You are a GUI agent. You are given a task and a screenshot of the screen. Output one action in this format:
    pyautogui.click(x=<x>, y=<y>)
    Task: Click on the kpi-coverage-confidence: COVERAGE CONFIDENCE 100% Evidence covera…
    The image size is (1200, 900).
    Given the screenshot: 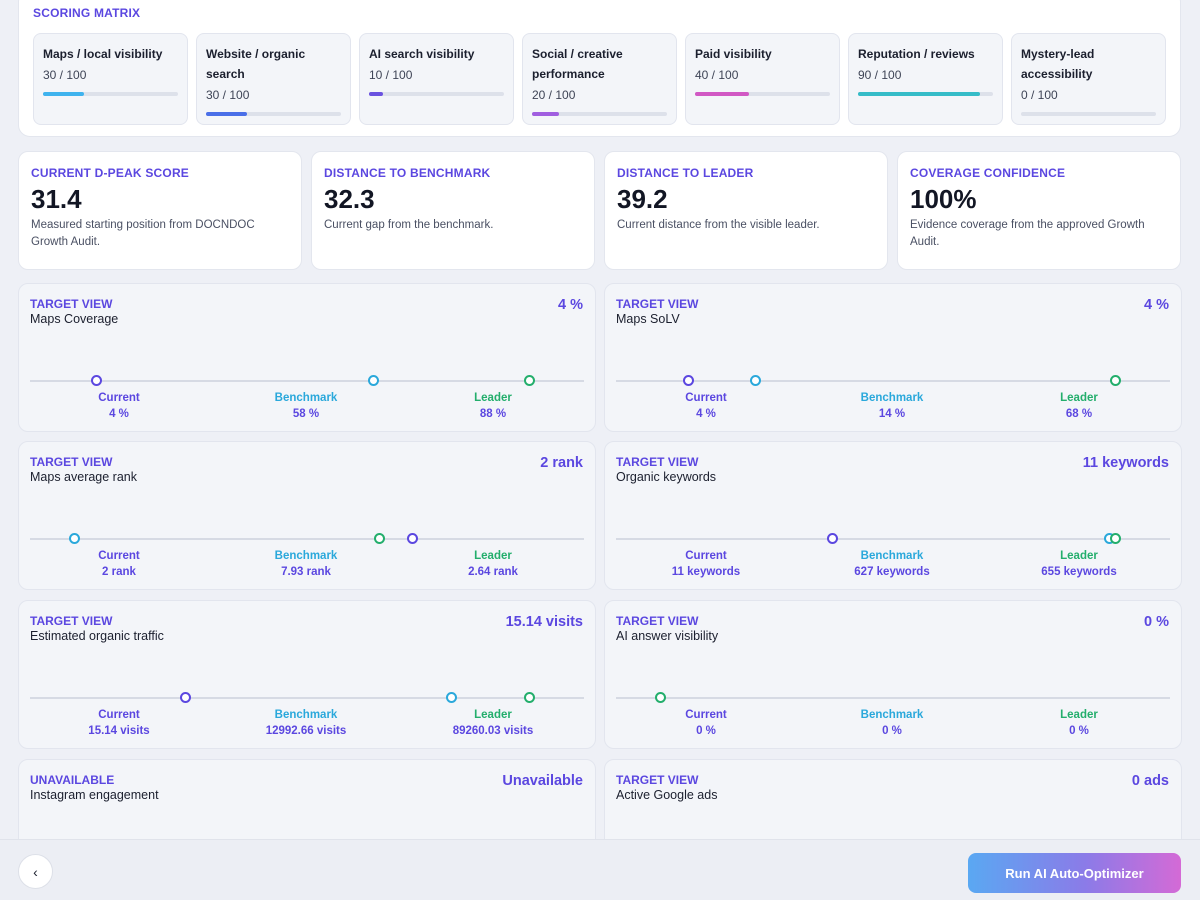 What is the action you would take?
    pyautogui.click(x=1039, y=210)
    